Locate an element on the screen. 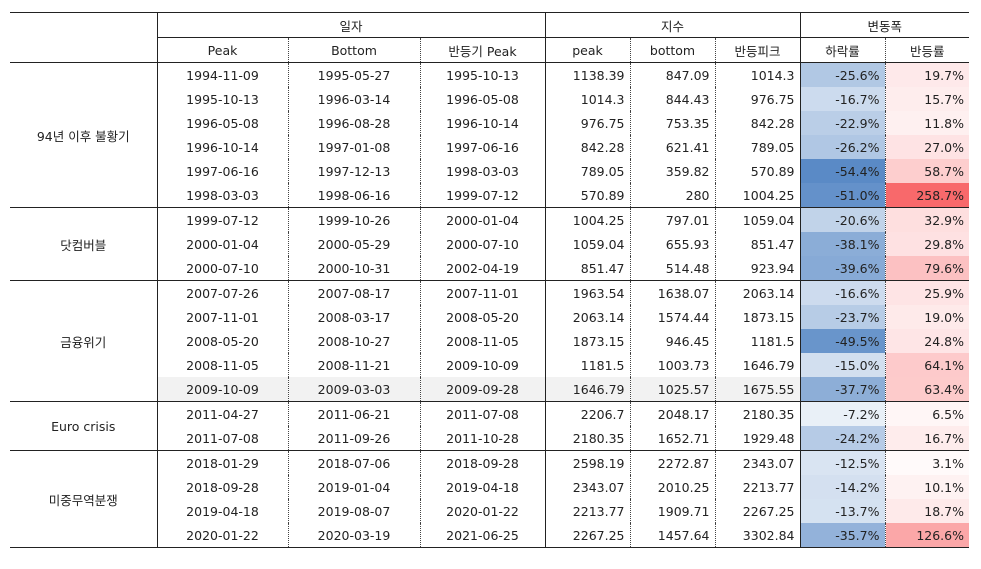  col-rebound-peak-date-cell: 2008-05-20 is located at coordinates (482, 317).